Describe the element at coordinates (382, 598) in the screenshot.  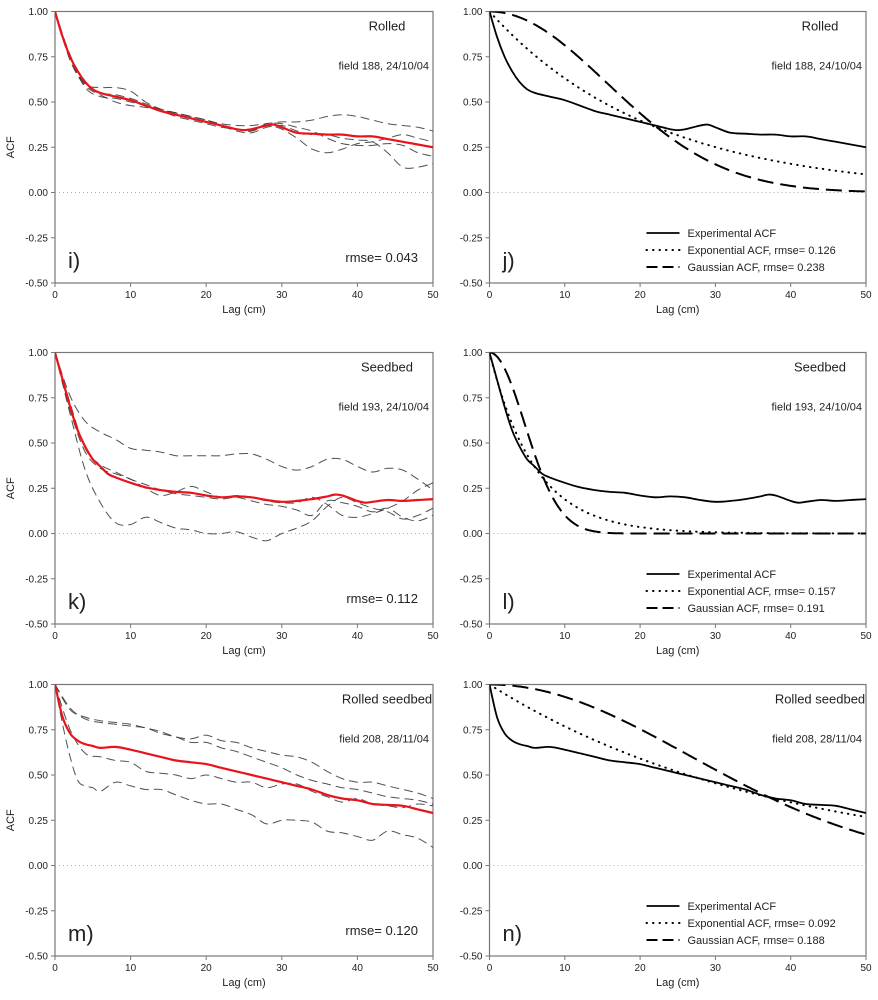
I see `rmse-annotation: rmse= 0.112` at that location.